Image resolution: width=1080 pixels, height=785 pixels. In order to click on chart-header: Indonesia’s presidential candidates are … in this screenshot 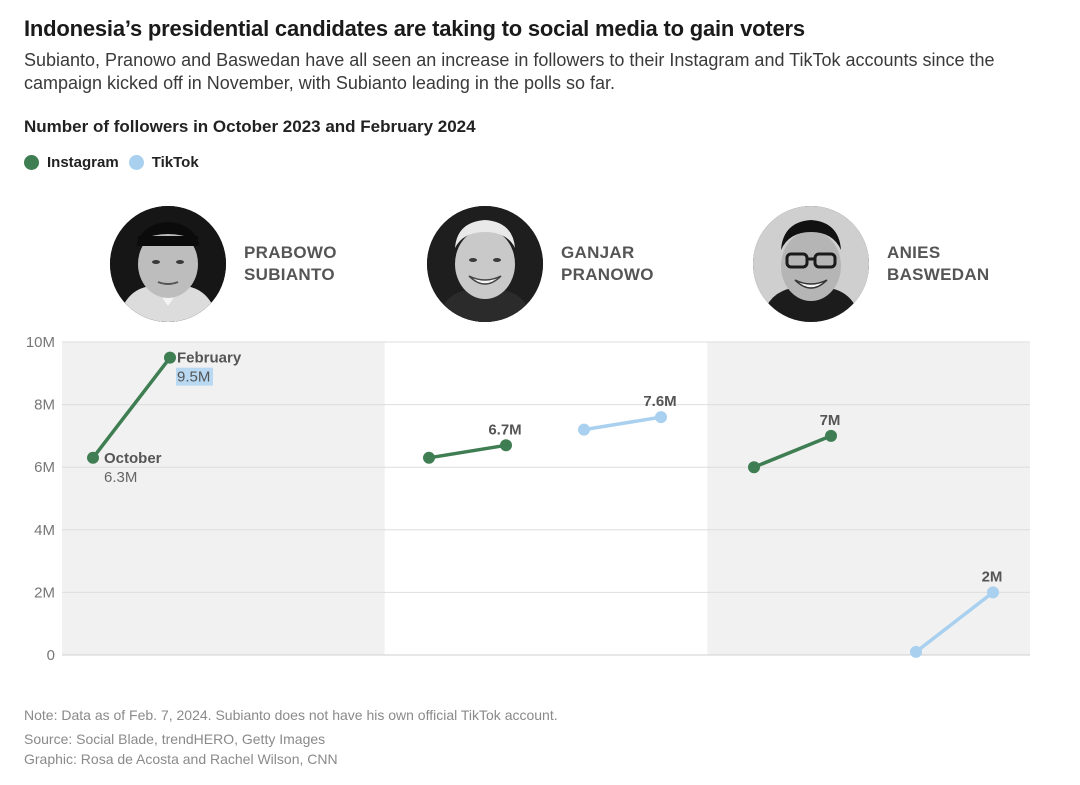, I will do `click(539, 54)`.